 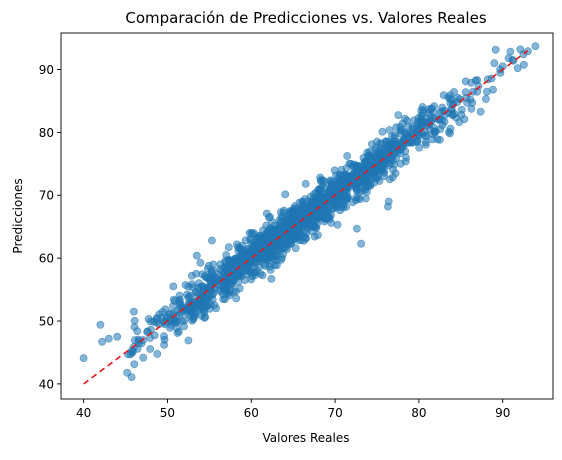 What do you see at coordinates (167, 413) in the screenshot?
I see `x-tick-label: 50` at bounding box center [167, 413].